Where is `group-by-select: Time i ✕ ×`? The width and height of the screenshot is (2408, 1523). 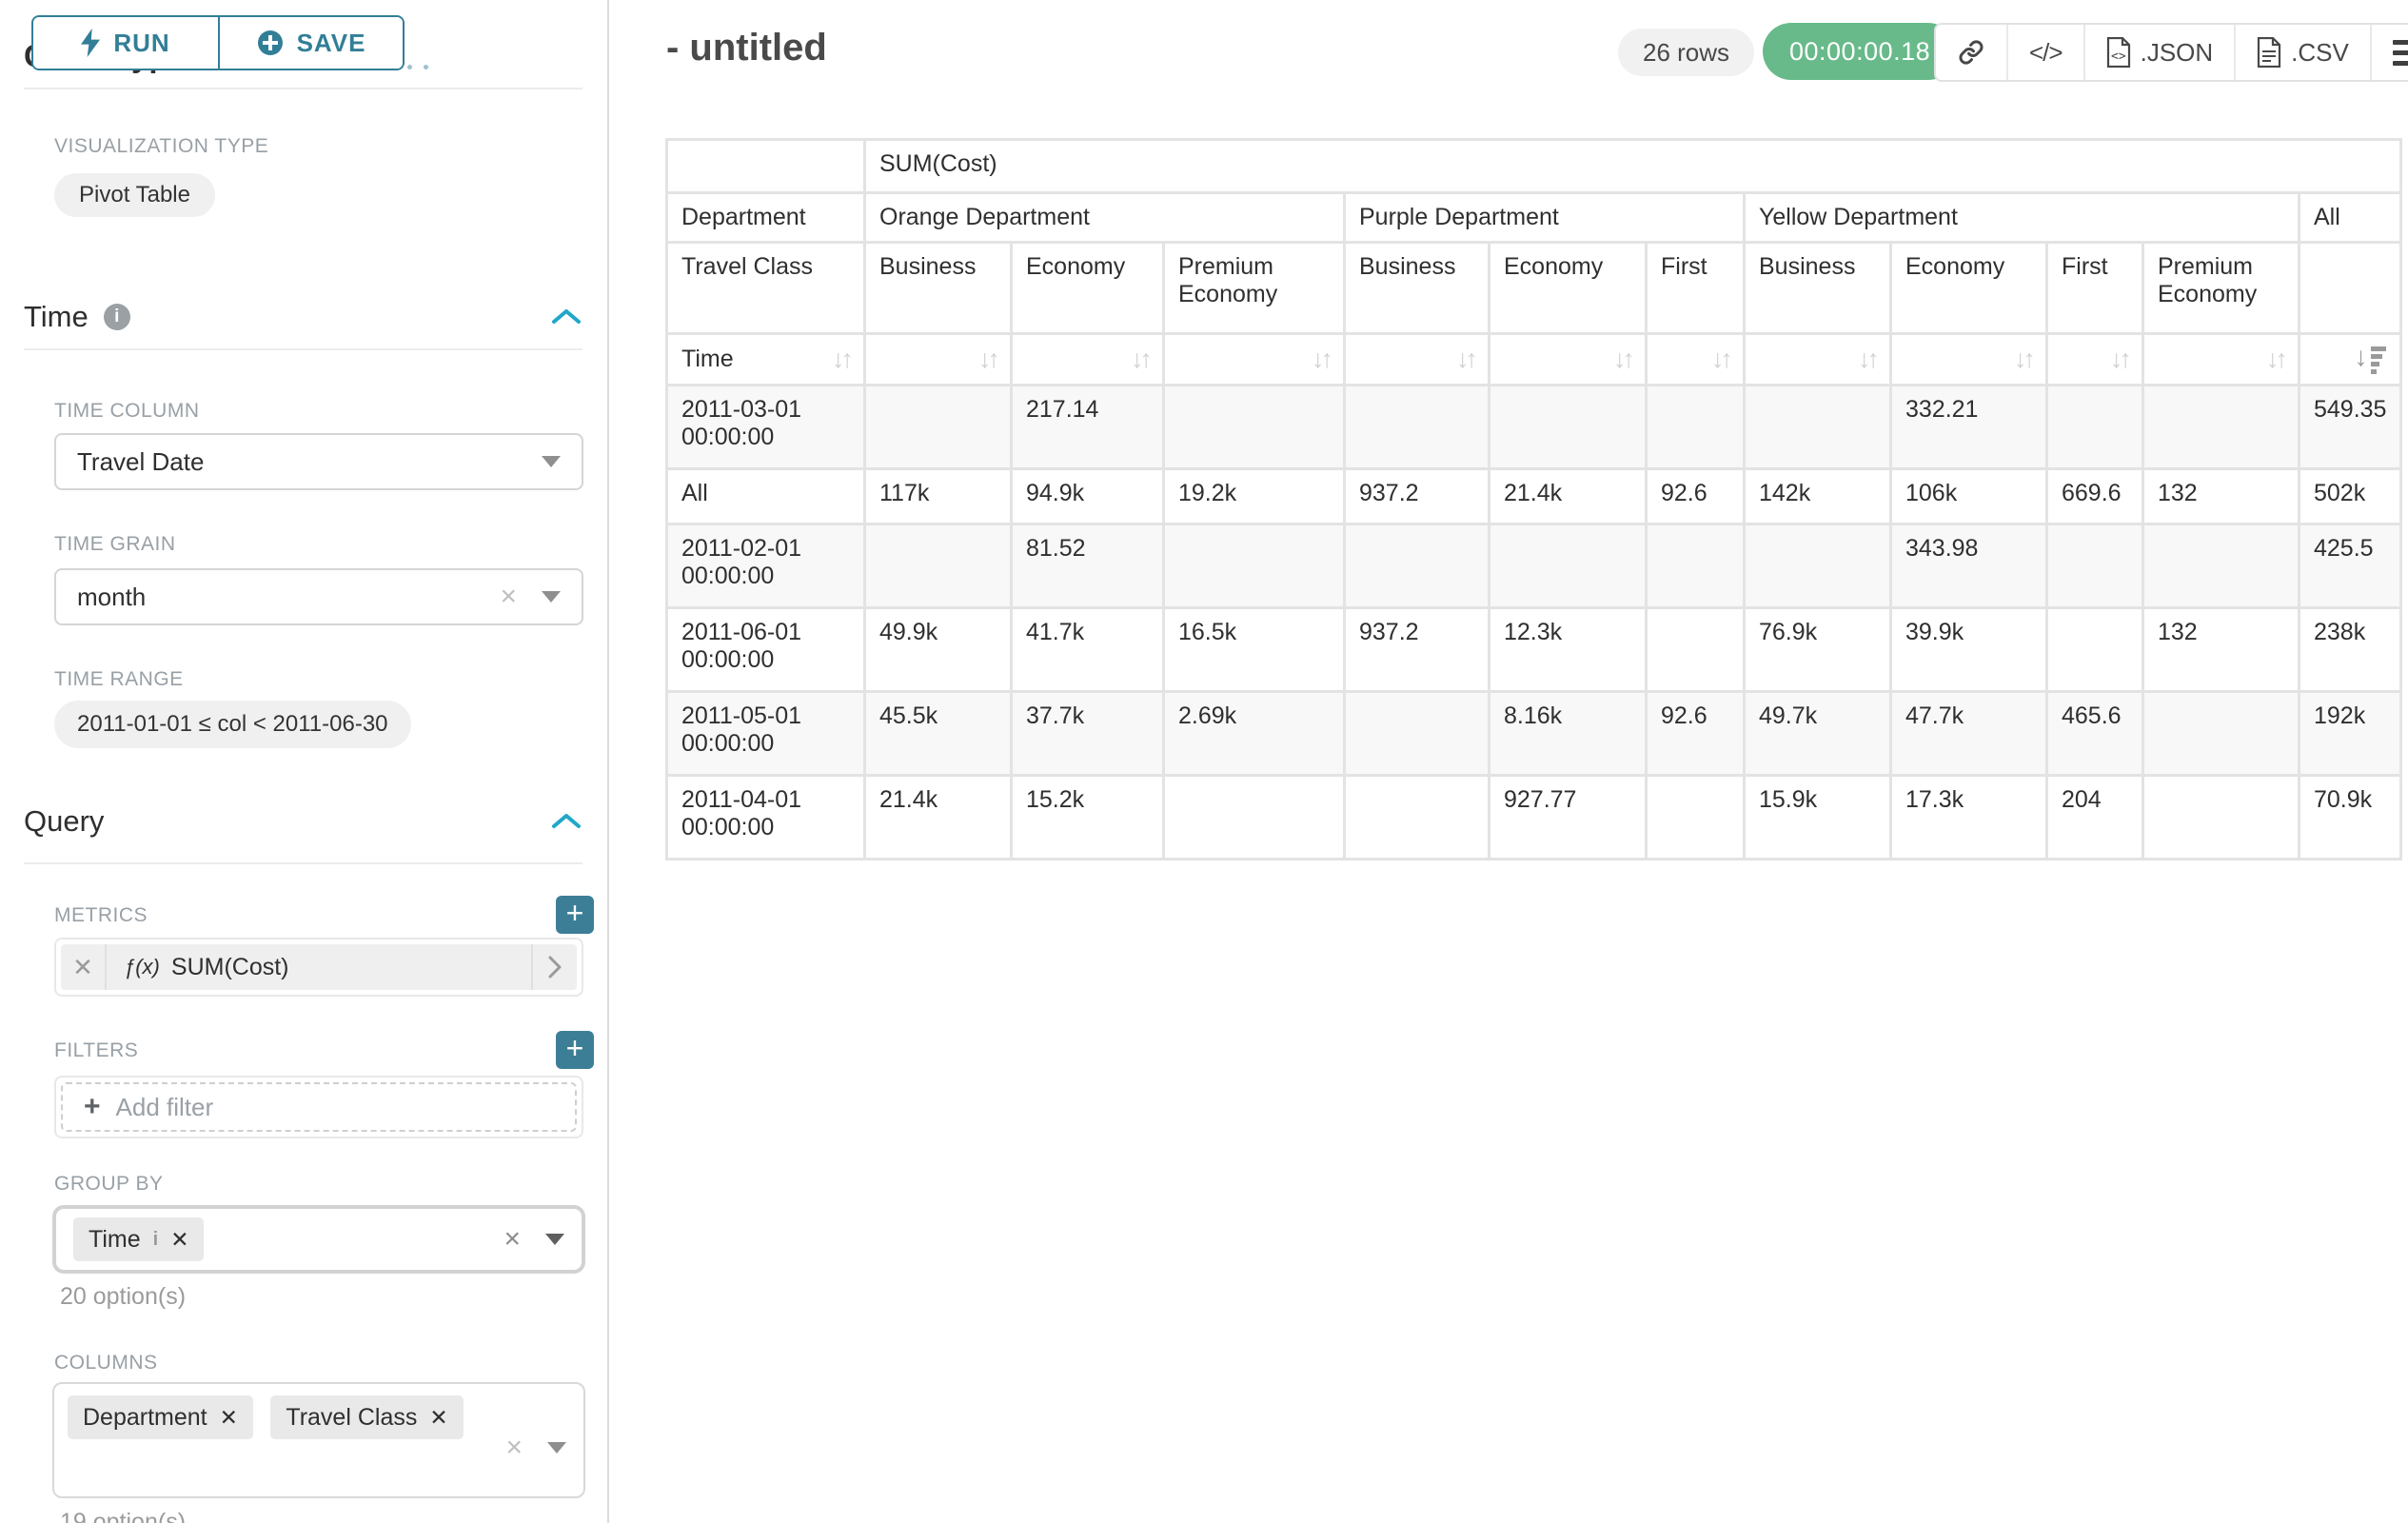 group-by-select: Time i ✕ × is located at coordinates (318, 1240).